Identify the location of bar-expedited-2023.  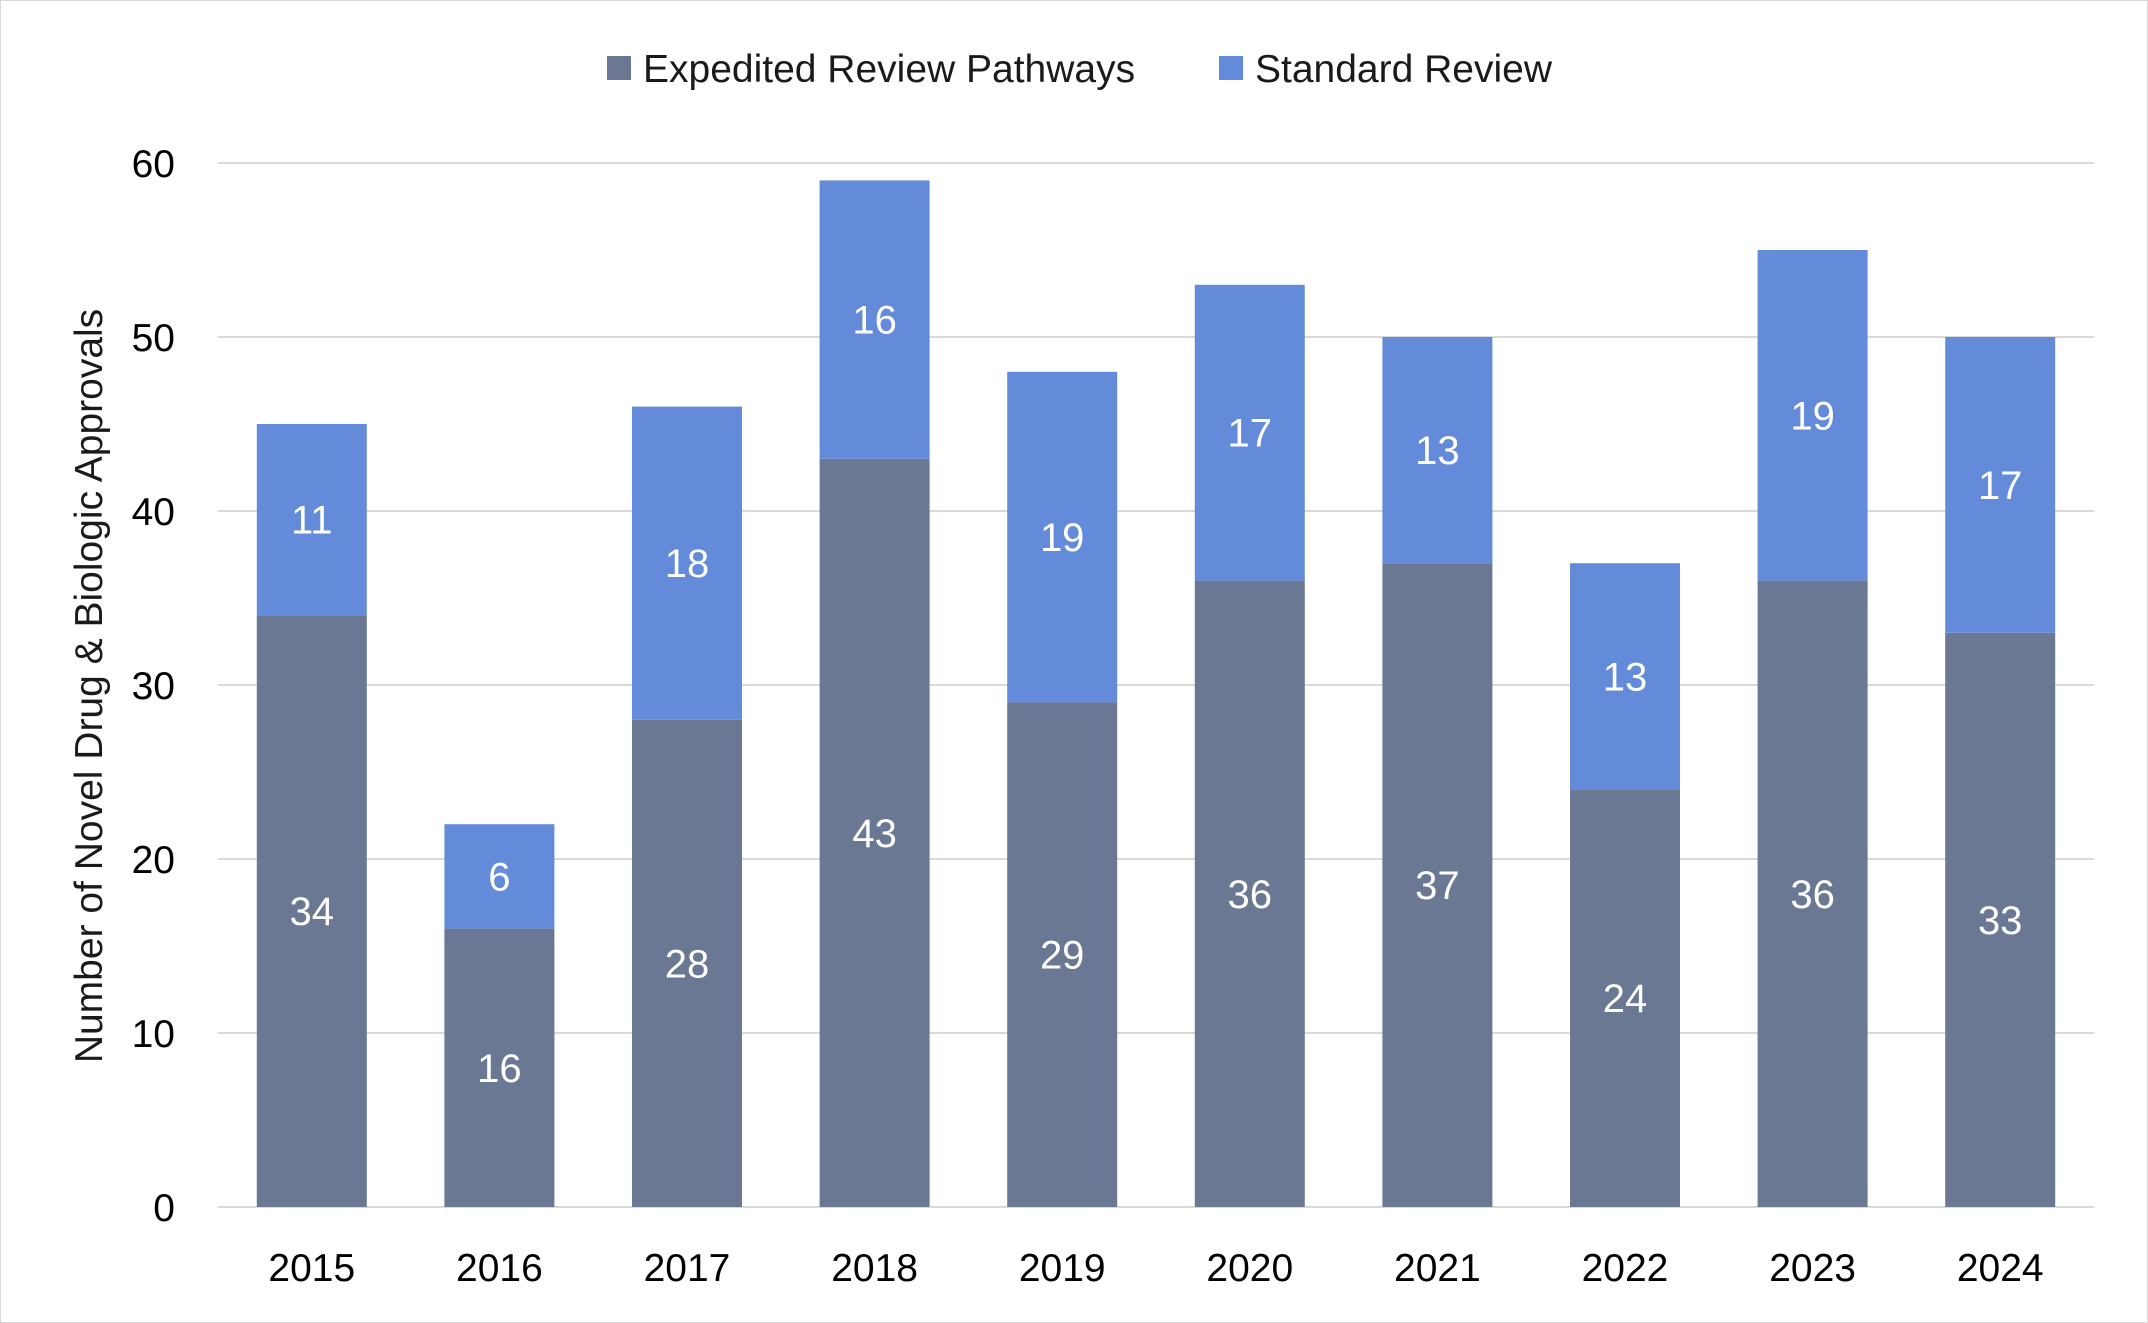
(1812, 893).